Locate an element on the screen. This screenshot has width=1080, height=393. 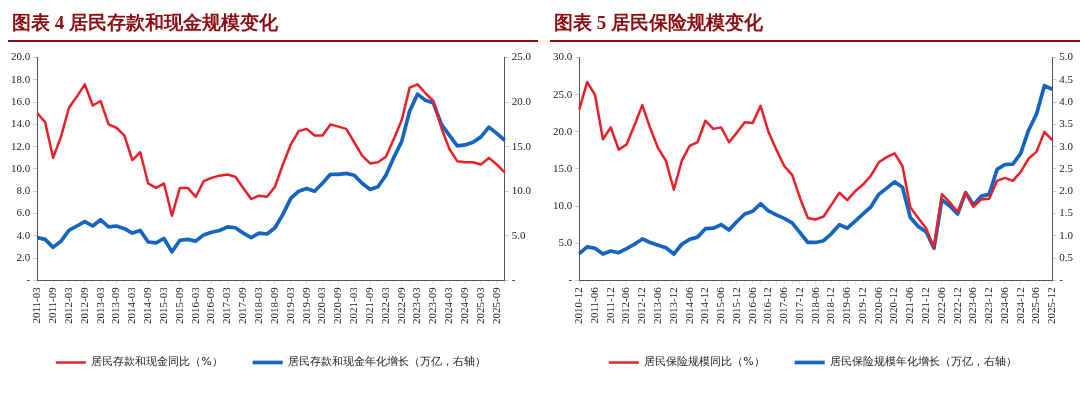
x-tick-label: 2017-09 is located at coordinates (242, 305).